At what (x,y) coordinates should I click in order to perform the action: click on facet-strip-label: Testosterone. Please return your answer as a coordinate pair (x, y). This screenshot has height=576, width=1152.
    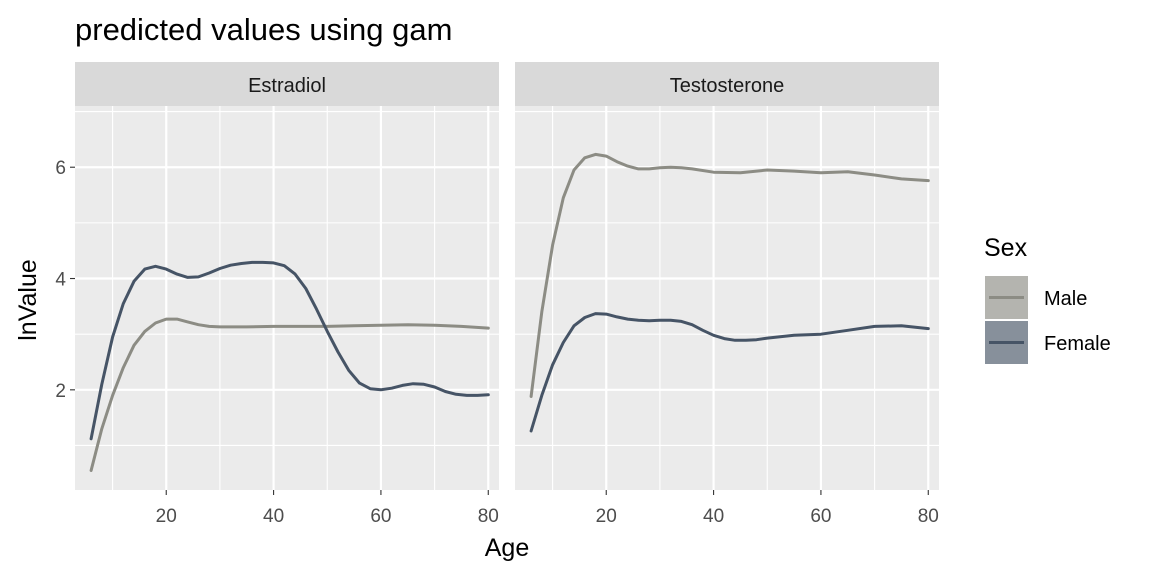
    Looking at the image, I should click on (727, 86).